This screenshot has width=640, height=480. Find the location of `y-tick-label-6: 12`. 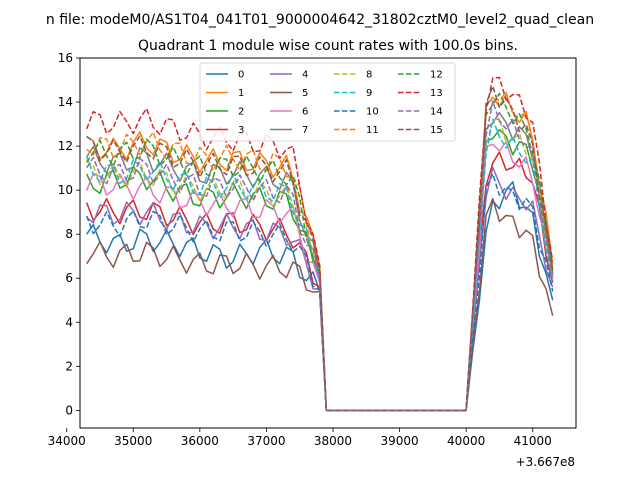

y-tick-label-6: 12 is located at coordinates (65, 146).